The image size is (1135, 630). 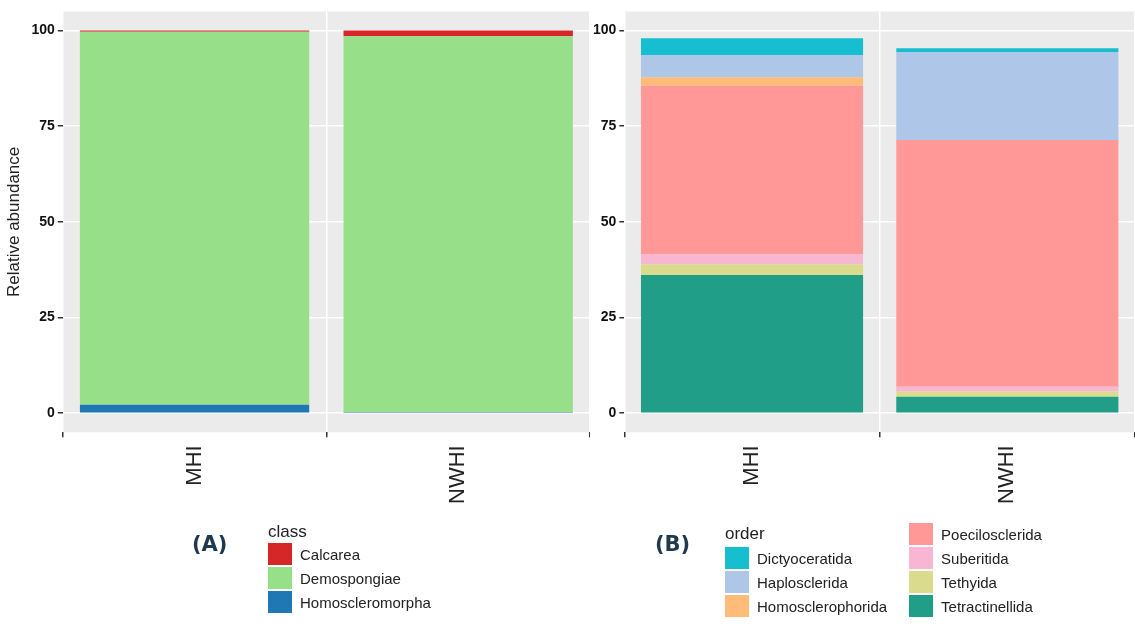 What do you see at coordinates (987, 606) in the screenshot?
I see `legend-label: Tetractinellida` at bounding box center [987, 606].